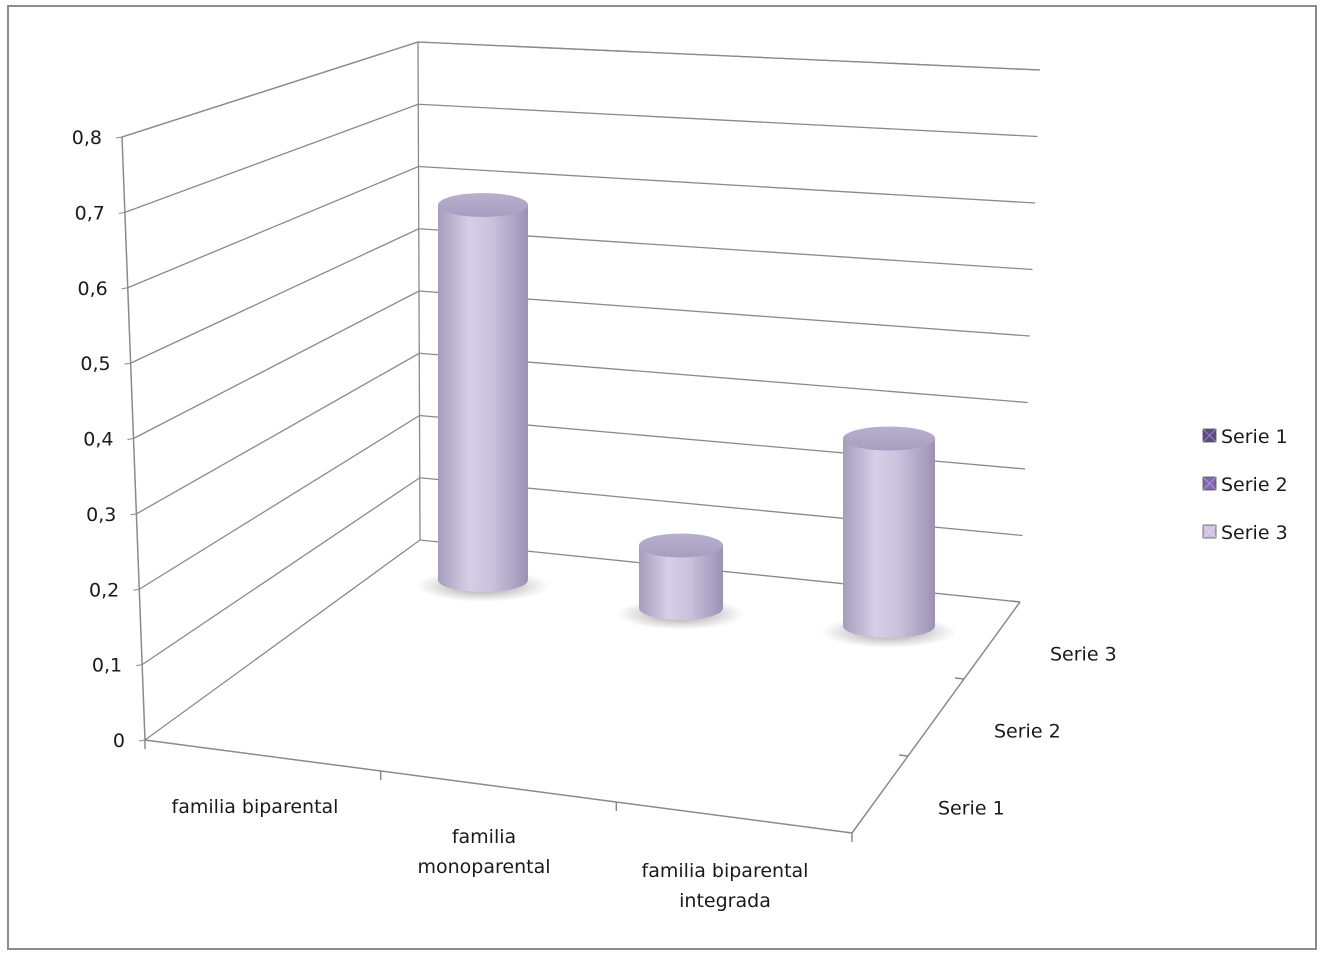  What do you see at coordinates (1254, 437) in the screenshot?
I see `legend-label: Serie 1` at bounding box center [1254, 437].